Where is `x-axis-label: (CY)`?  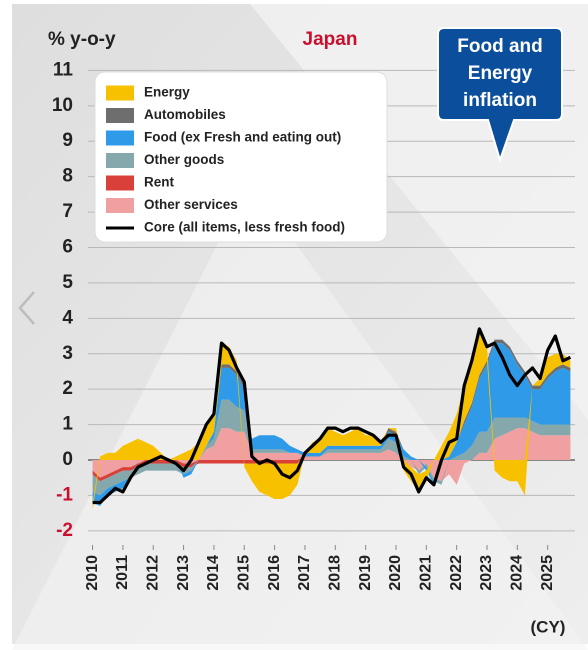
x-axis-label: (CY) is located at coordinates (548, 626).